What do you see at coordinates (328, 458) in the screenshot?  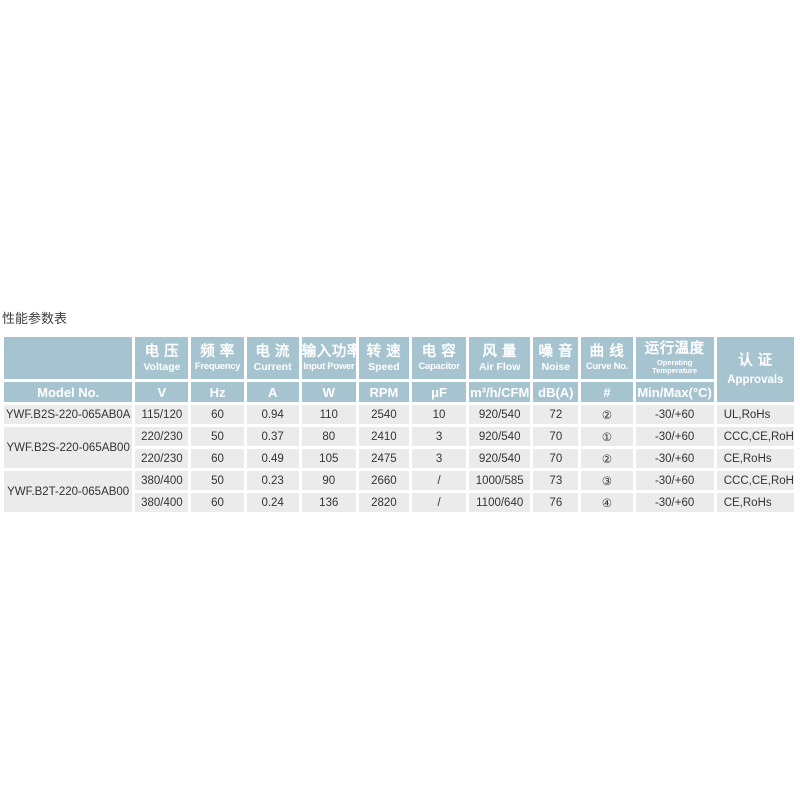 I see `cell-input-power: 105` at bounding box center [328, 458].